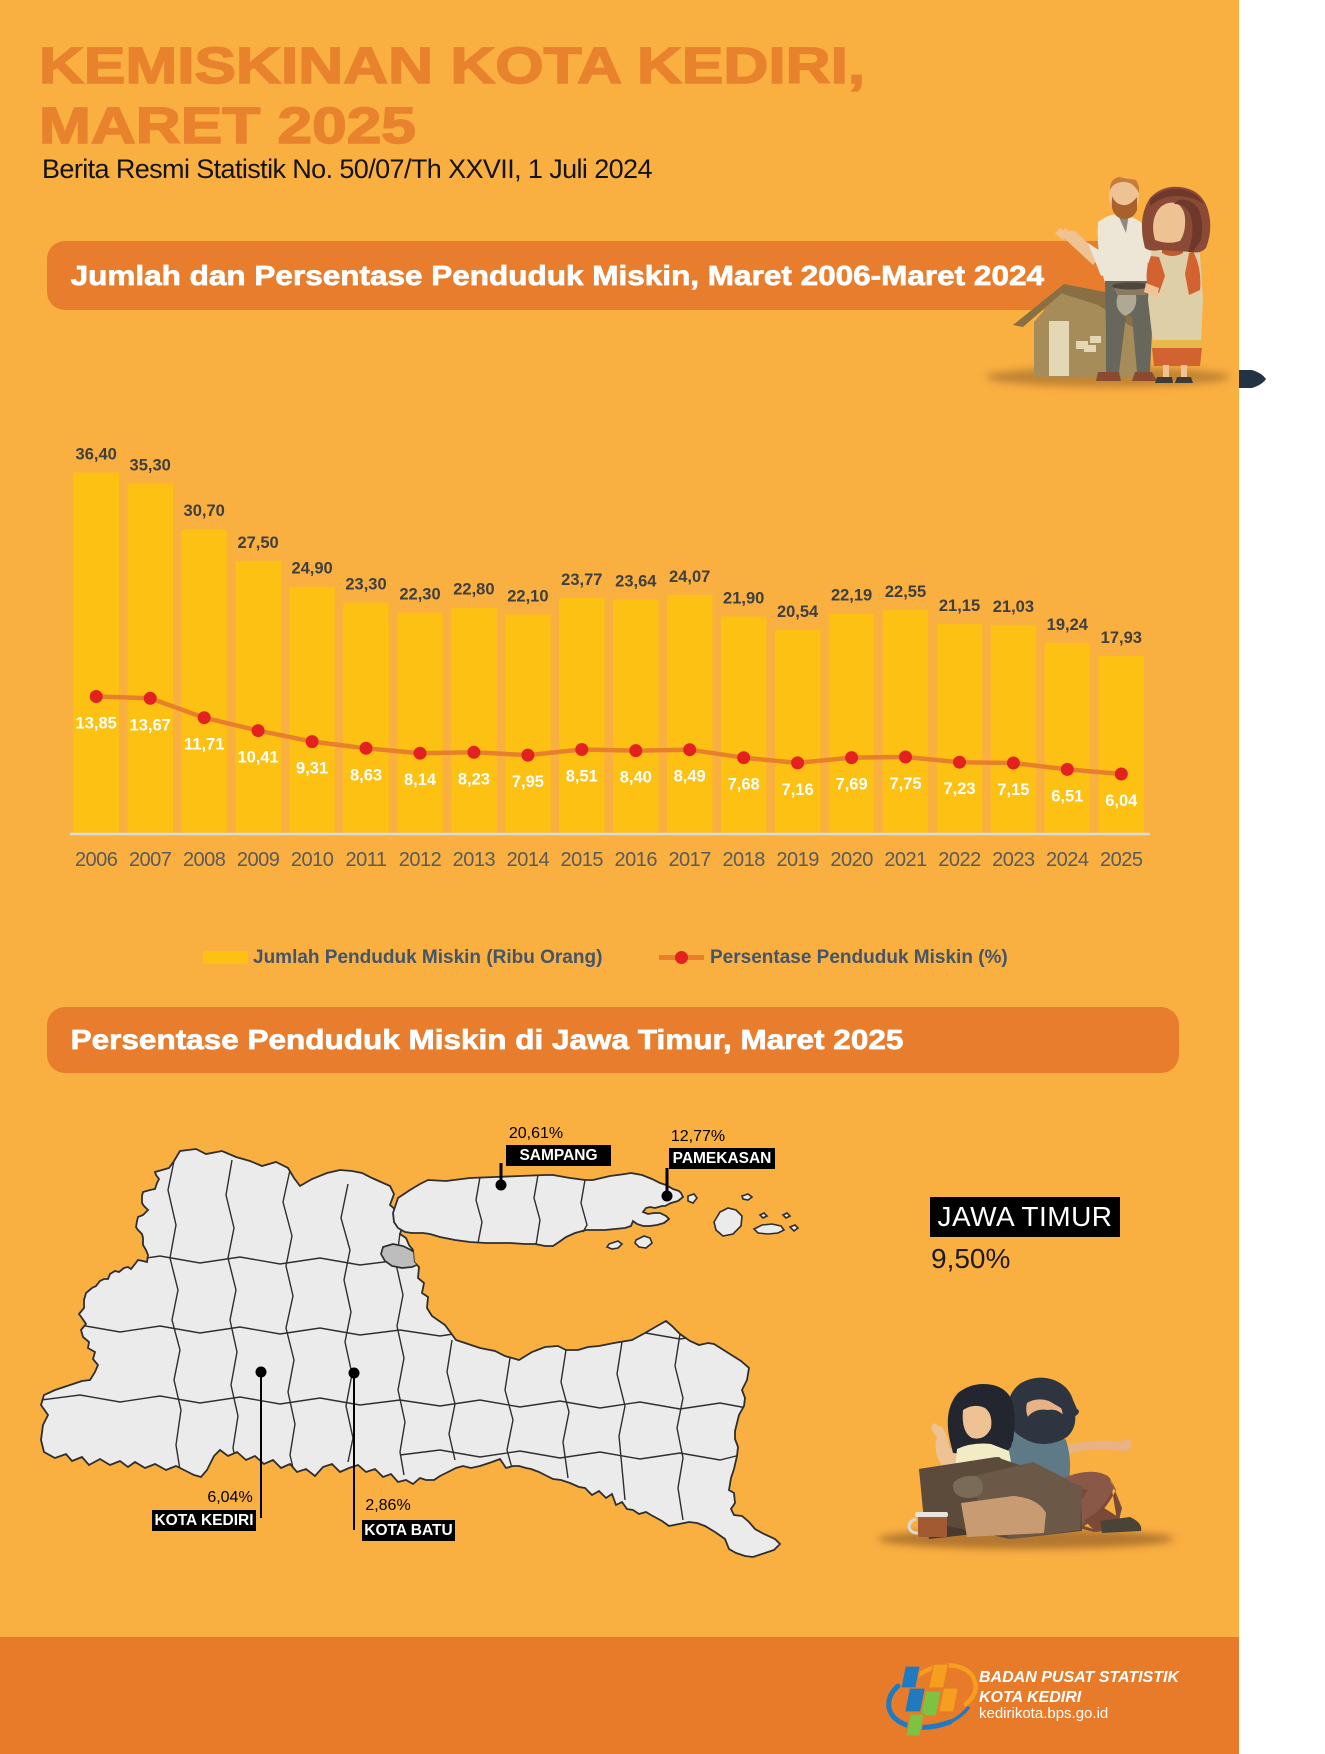 This screenshot has width=1325, height=1754. What do you see at coordinates (798, 612) in the screenshot?
I see `svg-text: 20,54` at bounding box center [798, 612].